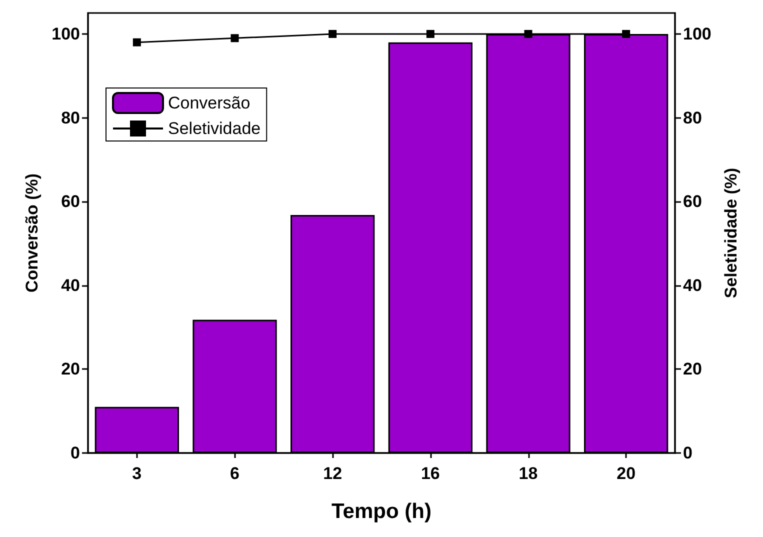 The height and width of the screenshot is (537, 763). What do you see at coordinates (32, 233) in the screenshot?
I see `y-axis-title: Conversão (%)` at bounding box center [32, 233].